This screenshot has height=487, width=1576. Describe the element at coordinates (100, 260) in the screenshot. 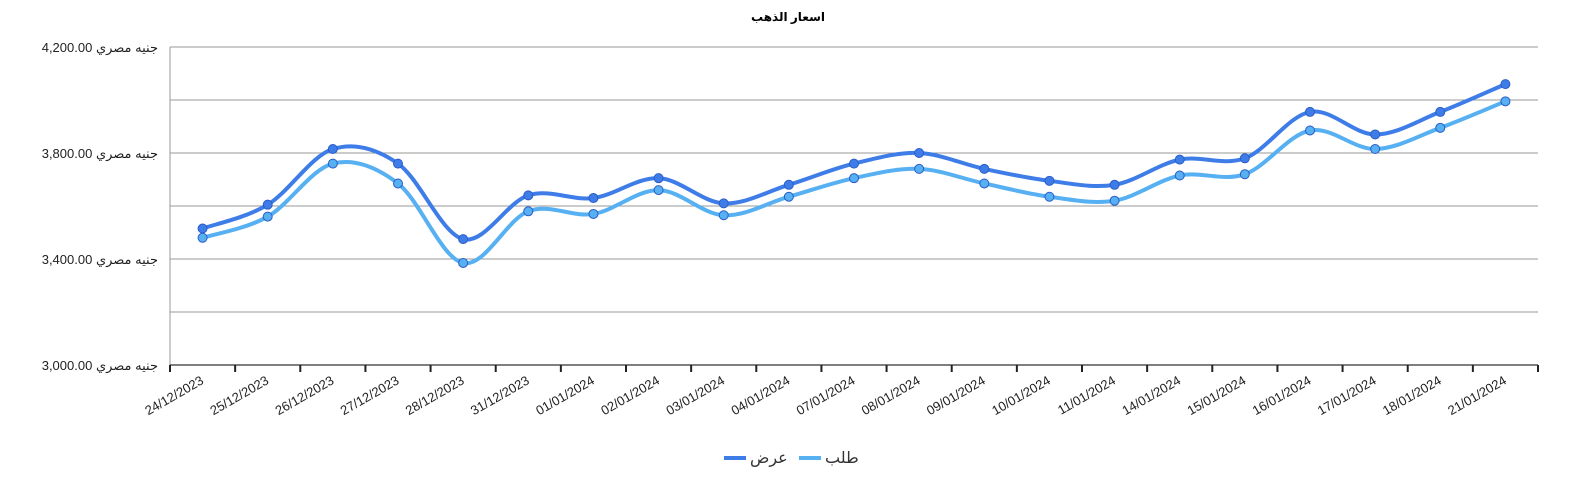

I see `y-tick-label: 3,400.00 جنيه مصري` at that location.